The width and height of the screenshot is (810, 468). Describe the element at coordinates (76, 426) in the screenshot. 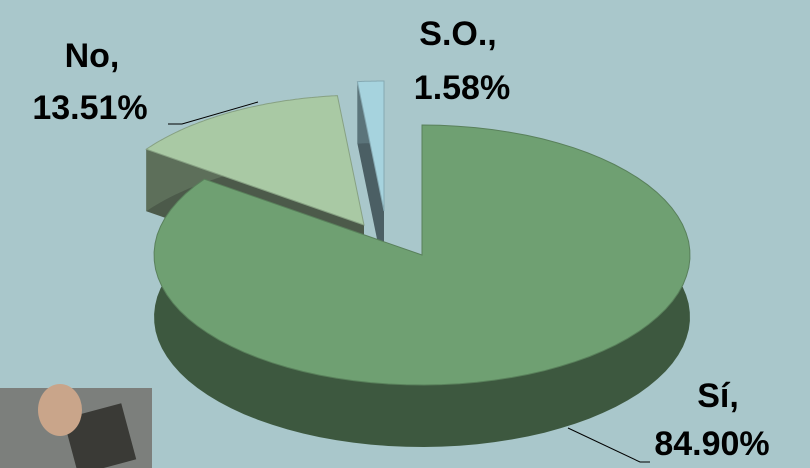

I see `photo` at that location.